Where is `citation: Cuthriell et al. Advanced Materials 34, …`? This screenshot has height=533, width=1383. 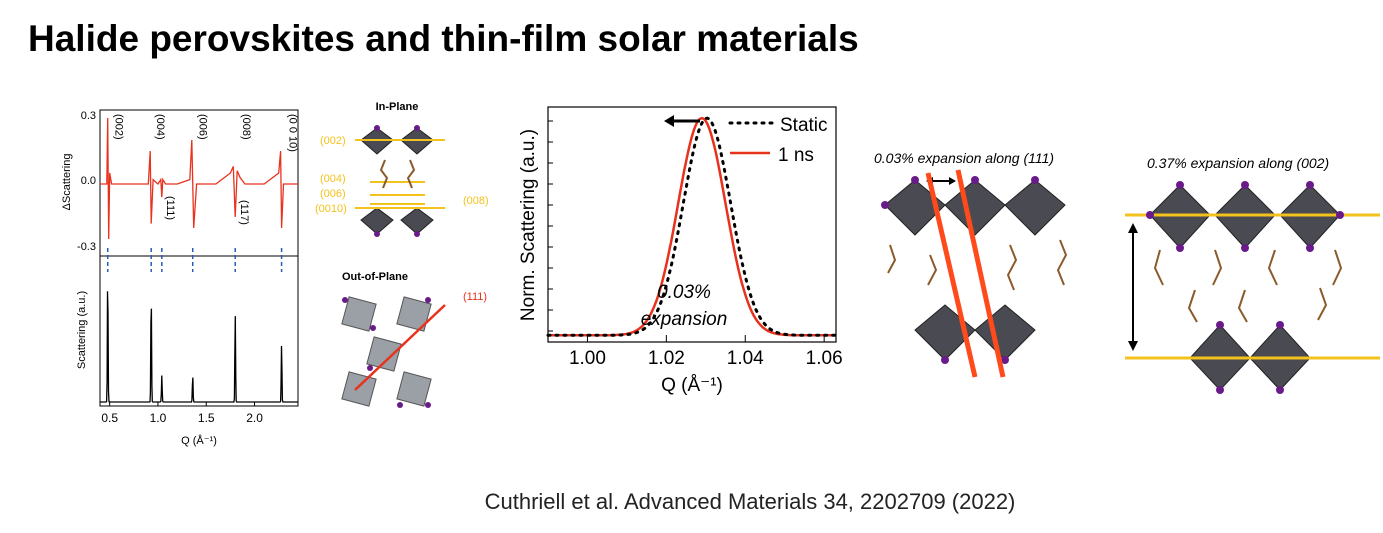
citation: Cuthriell et al. Advanced Materials 34, … is located at coordinates (750, 501).